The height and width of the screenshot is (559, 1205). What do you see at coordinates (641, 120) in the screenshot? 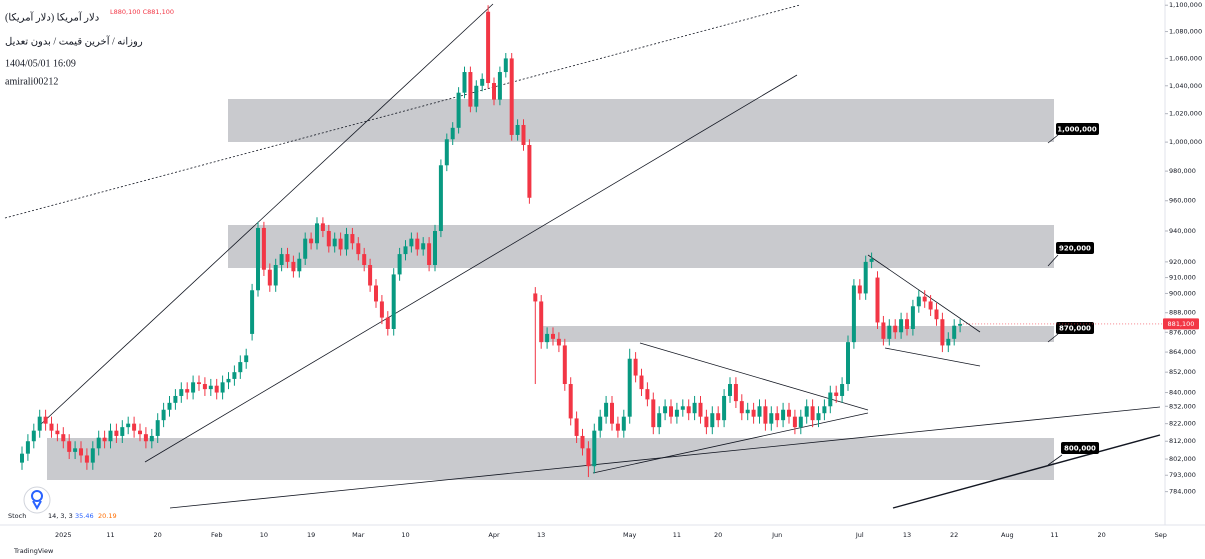
I see `zone` at bounding box center [641, 120].